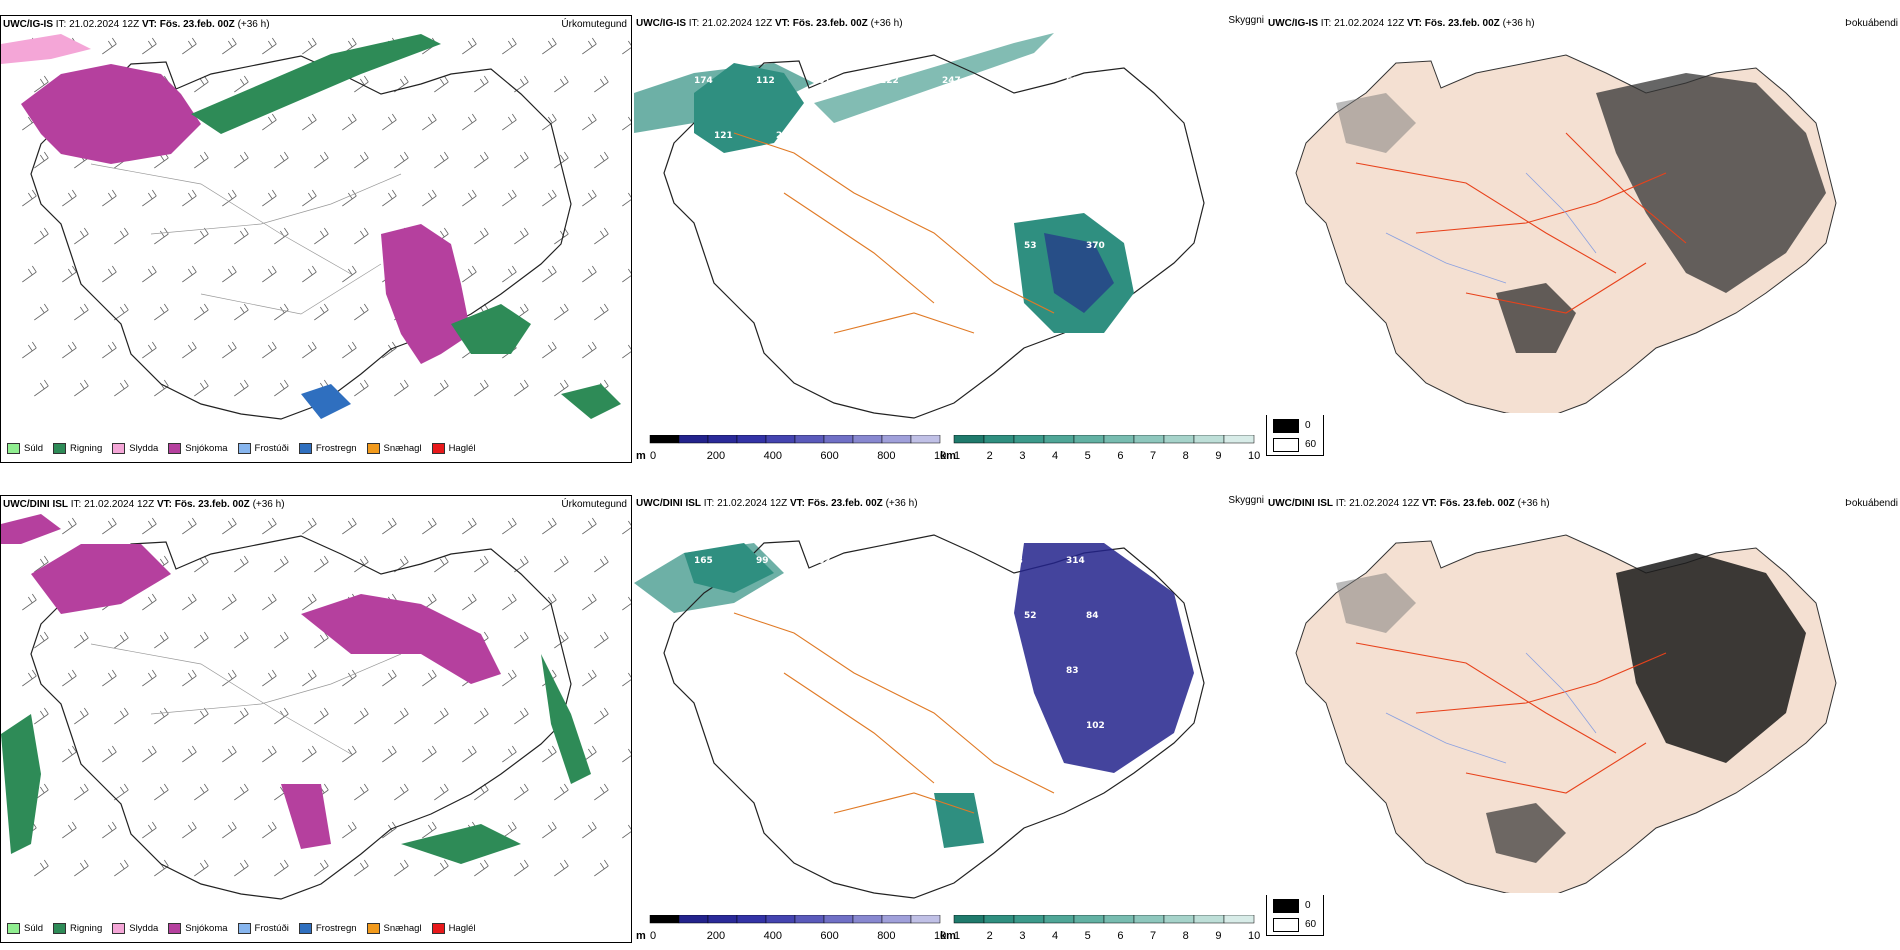  I want to click on colorbar-tick: 3, so click(1022, 456).